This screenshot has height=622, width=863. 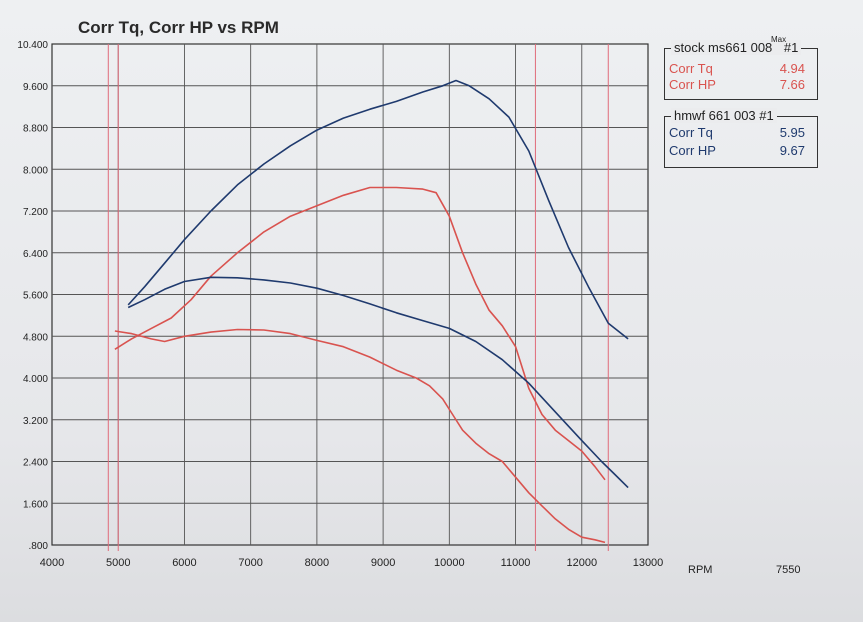 I want to click on y-tick-label: 2.400, so click(x=35, y=463).